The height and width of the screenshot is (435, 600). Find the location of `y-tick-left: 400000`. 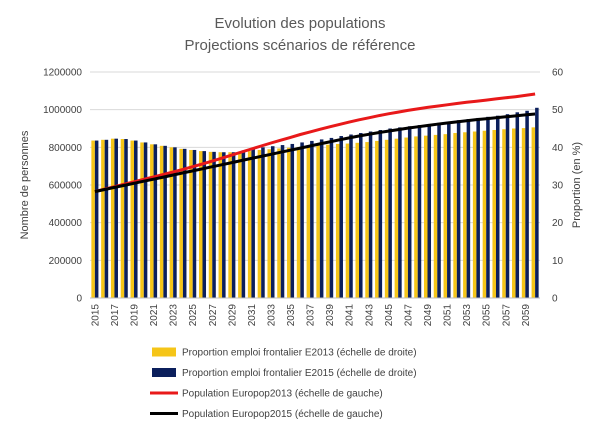

y-tick-left: 400000 is located at coordinates (66, 223).